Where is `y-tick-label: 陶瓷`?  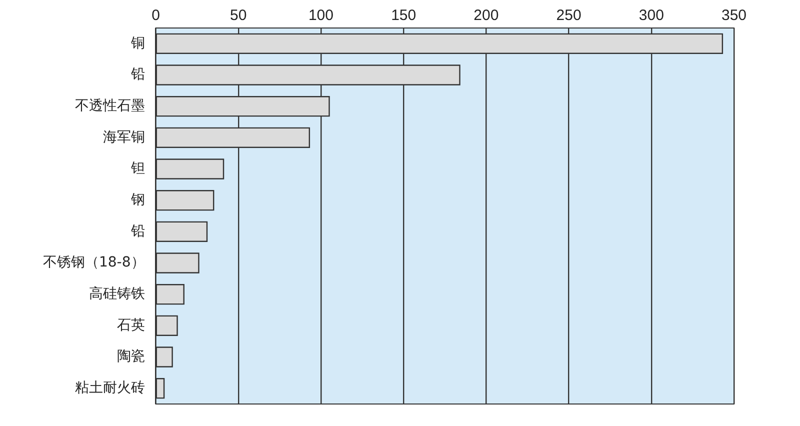 y-tick-label: 陶瓷 is located at coordinates (130, 356).